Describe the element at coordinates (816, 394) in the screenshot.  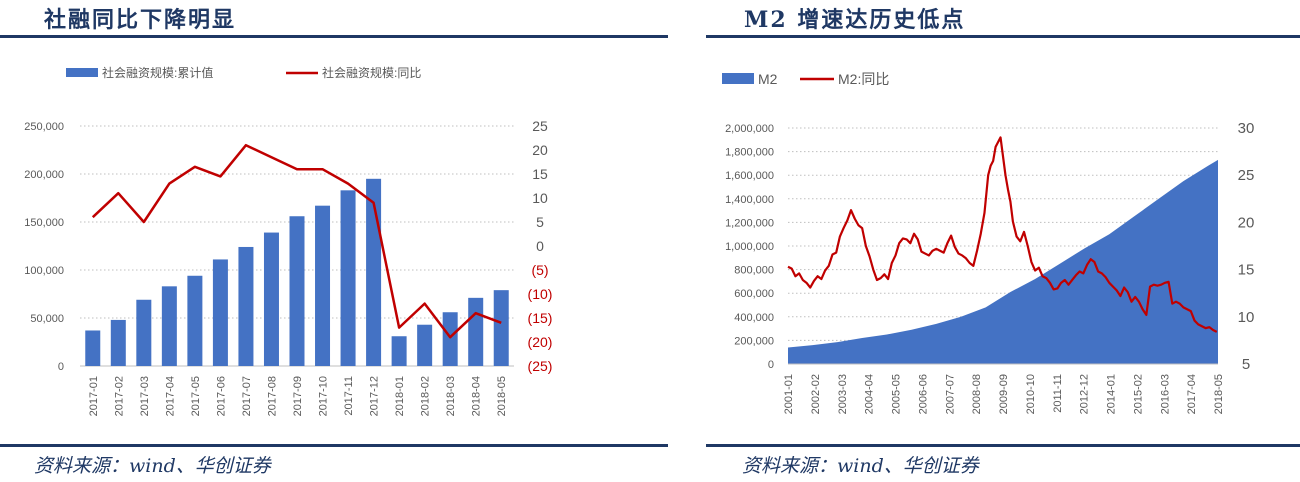
I see `x-tick-label: 2002-02` at that location.